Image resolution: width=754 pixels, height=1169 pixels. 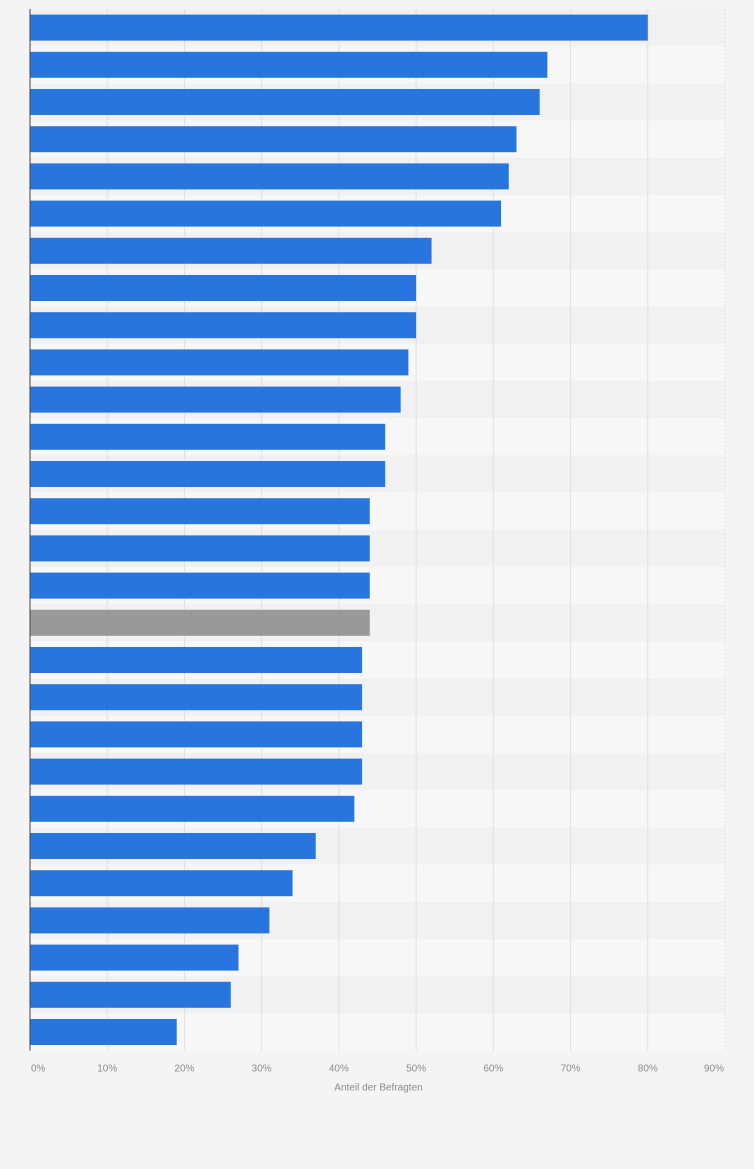 What do you see at coordinates (571, 1069) in the screenshot?
I see `x-tick-label: 70%` at bounding box center [571, 1069].